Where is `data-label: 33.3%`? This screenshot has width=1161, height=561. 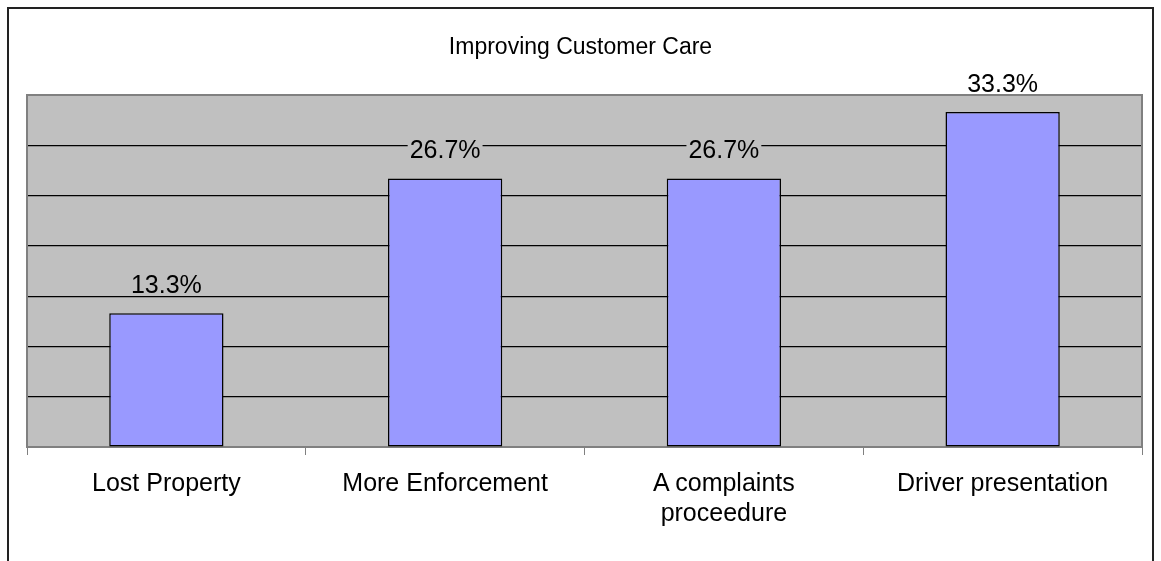 data-label: 33.3% is located at coordinates (1003, 83).